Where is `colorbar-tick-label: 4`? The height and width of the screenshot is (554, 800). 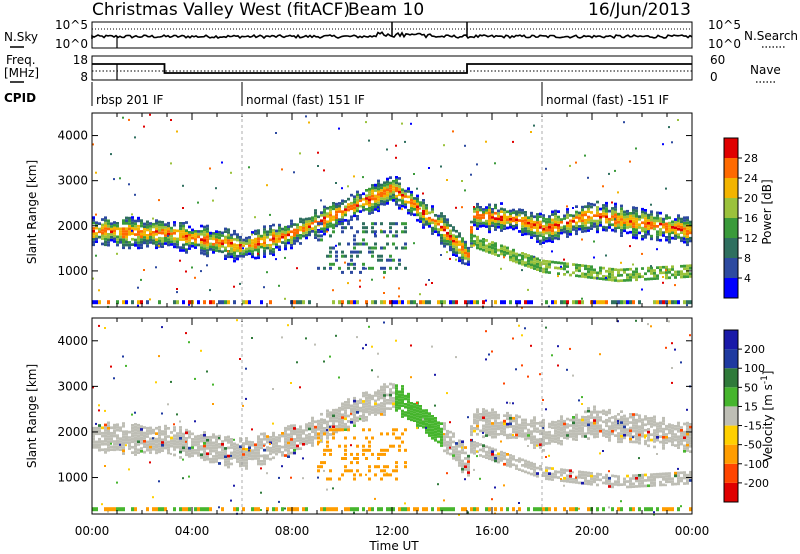 colorbar-tick-label: 4 is located at coordinates (747, 278).